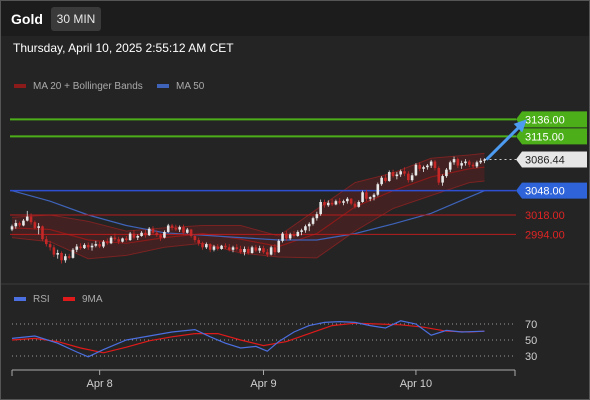 This screenshot has width=590, height=400. I want to click on level-label-3018.00: 3018.00, so click(545, 216).